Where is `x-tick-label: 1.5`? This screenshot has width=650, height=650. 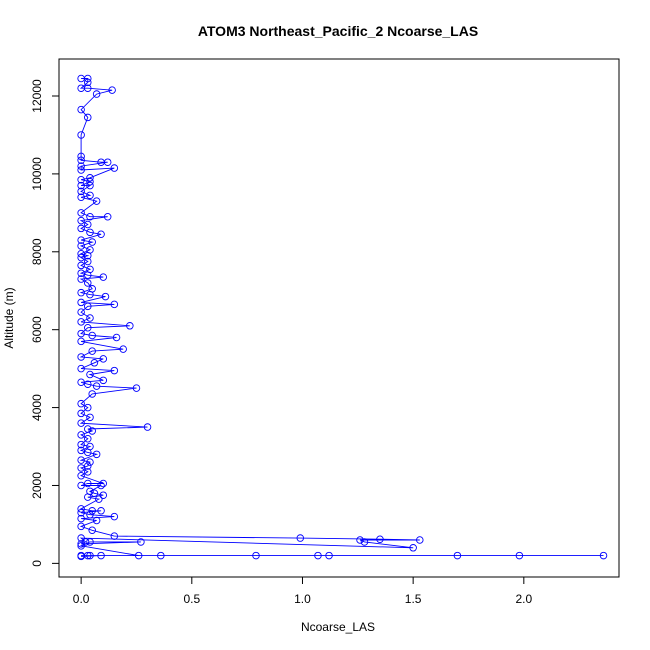 x-tick-label: 1.5 is located at coordinates (413, 599).